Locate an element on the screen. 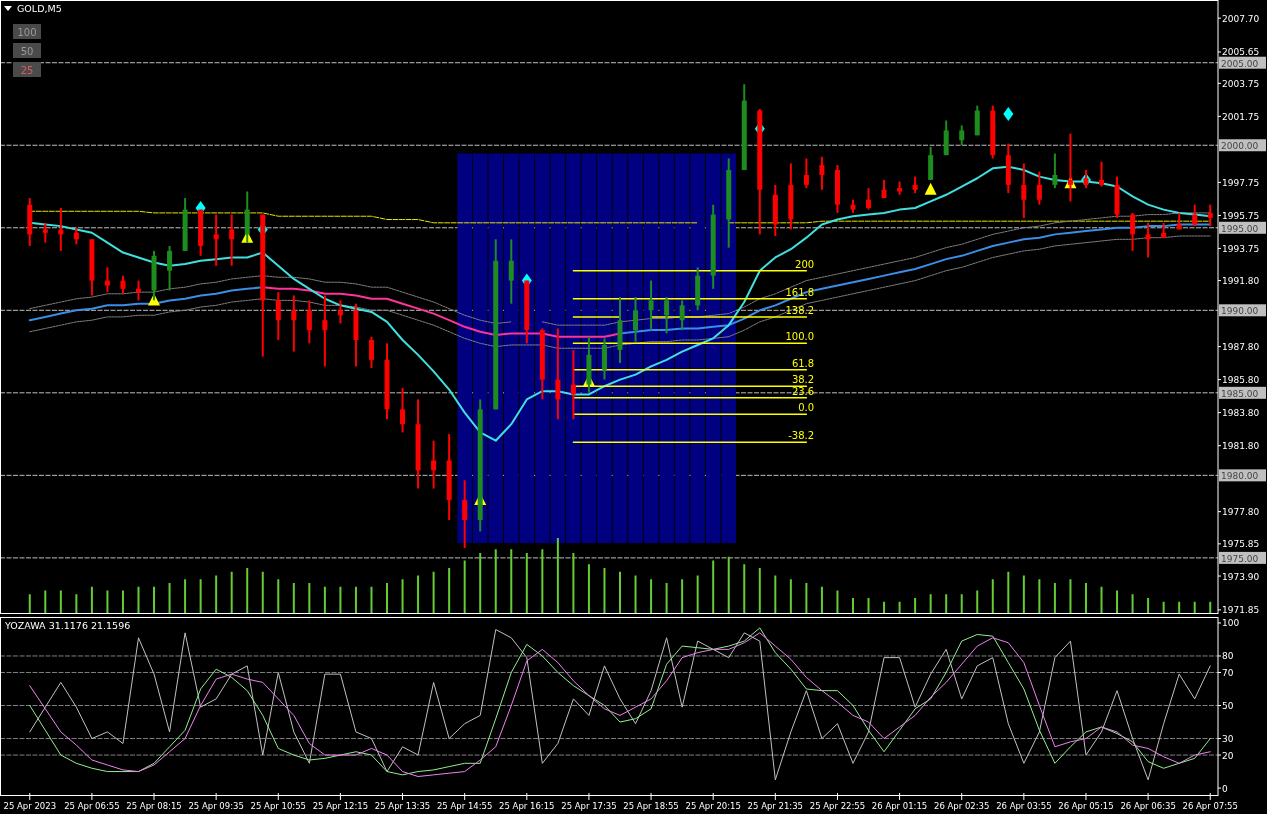  y-tick-label: 1983.80 is located at coordinates (1241, 413).